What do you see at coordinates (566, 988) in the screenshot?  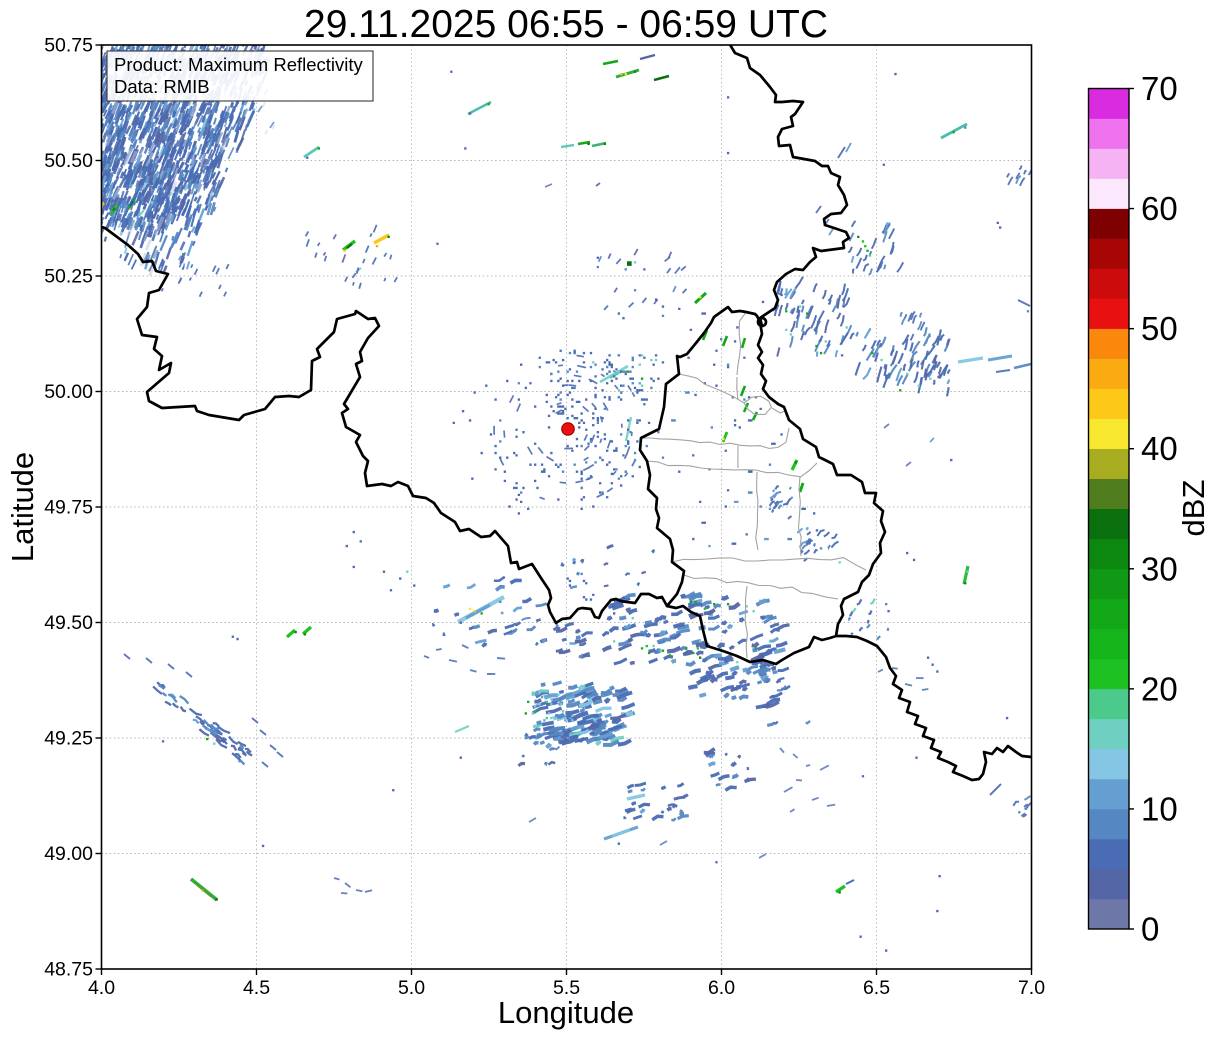 I see `svg-text: 5.5` at bounding box center [566, 988].